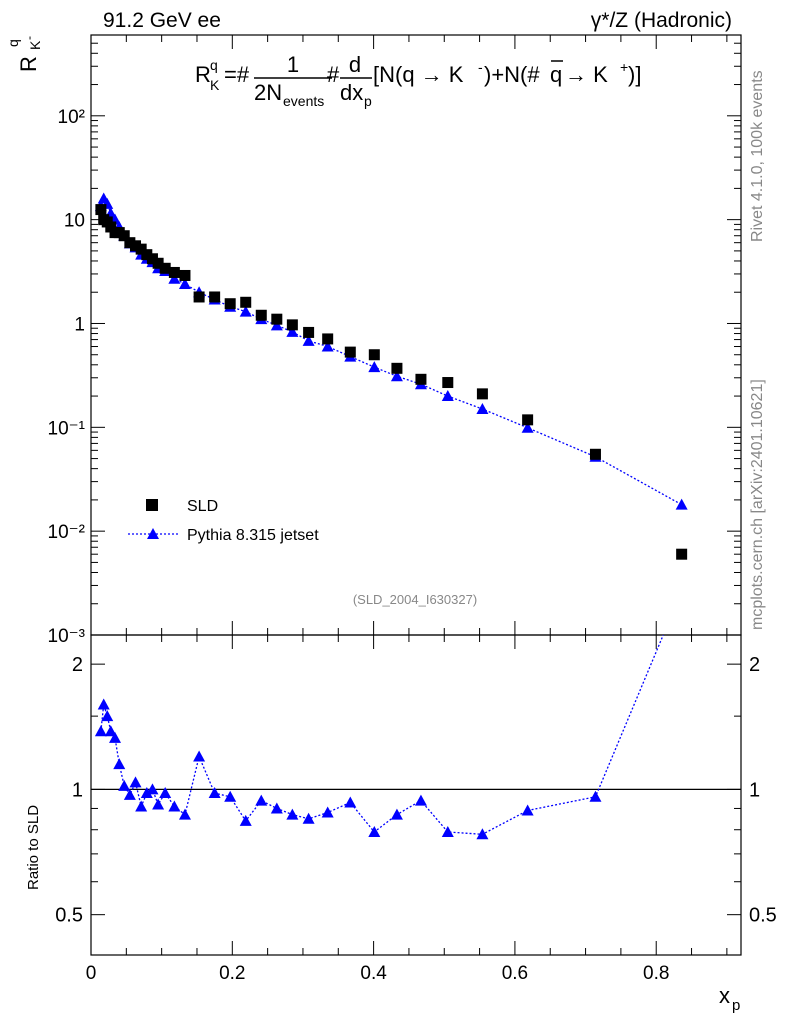 This screenshot has width=786, height=1024. What do you see at coordinates (736, 1005) in the screenshot?
I see `x-axis-label-sub: p` at bounding box center [736, 1005].